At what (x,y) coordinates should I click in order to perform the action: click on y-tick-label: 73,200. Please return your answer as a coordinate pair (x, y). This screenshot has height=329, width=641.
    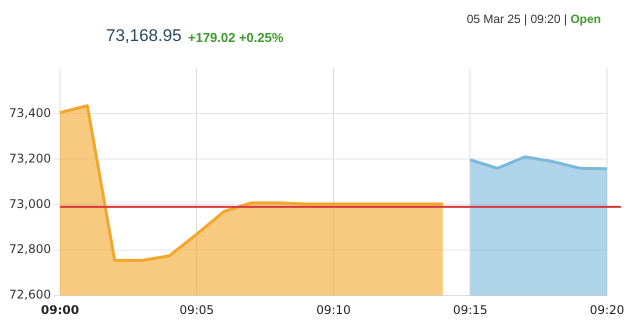
    Looking at the image, I should click on (29, 158).